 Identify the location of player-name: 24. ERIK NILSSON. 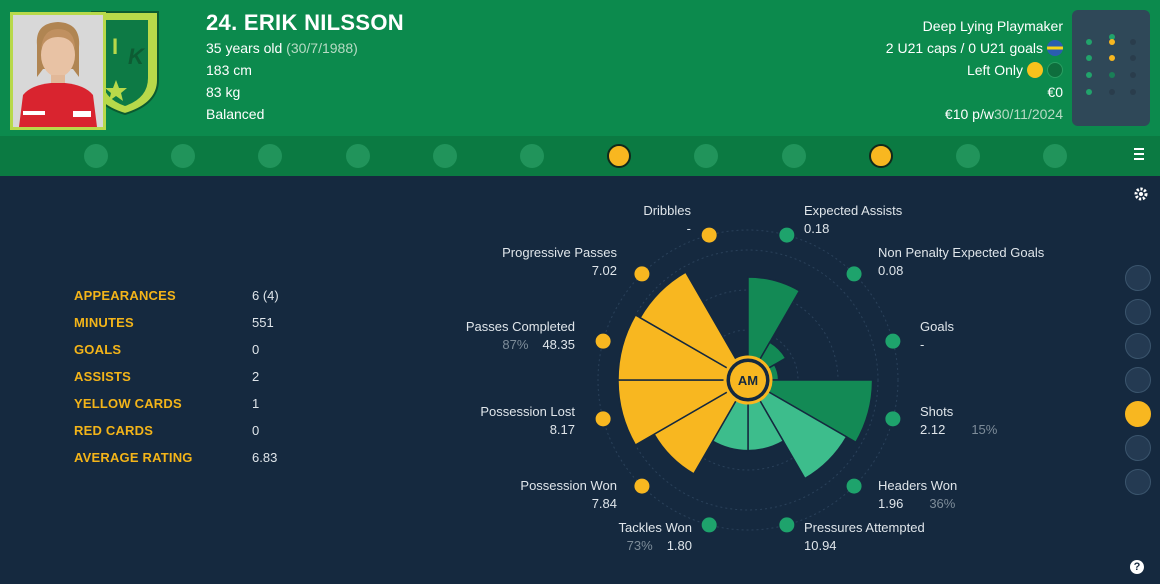
(305, 22).